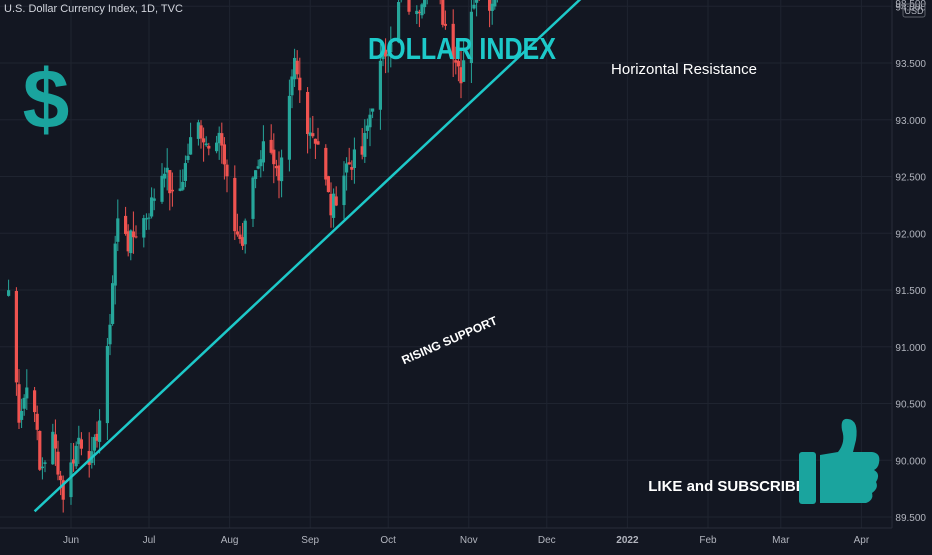  I want to click on price-tick-label: 89.500, so click(910, 518).